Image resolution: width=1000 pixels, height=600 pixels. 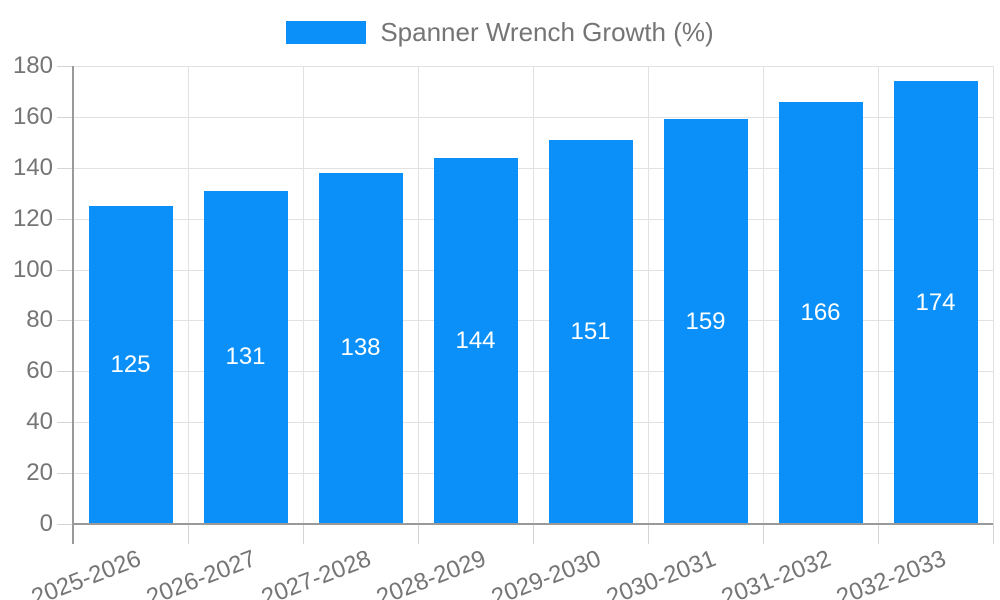 I want to click on bar-value-label: 138, so click(x=360, y=348).